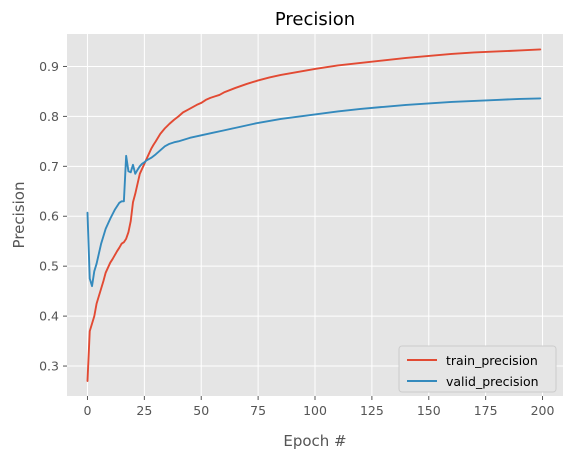 This screenshot has height=460, width=571. I want to click on y-tick-label: 0.8, so click(49, 116).